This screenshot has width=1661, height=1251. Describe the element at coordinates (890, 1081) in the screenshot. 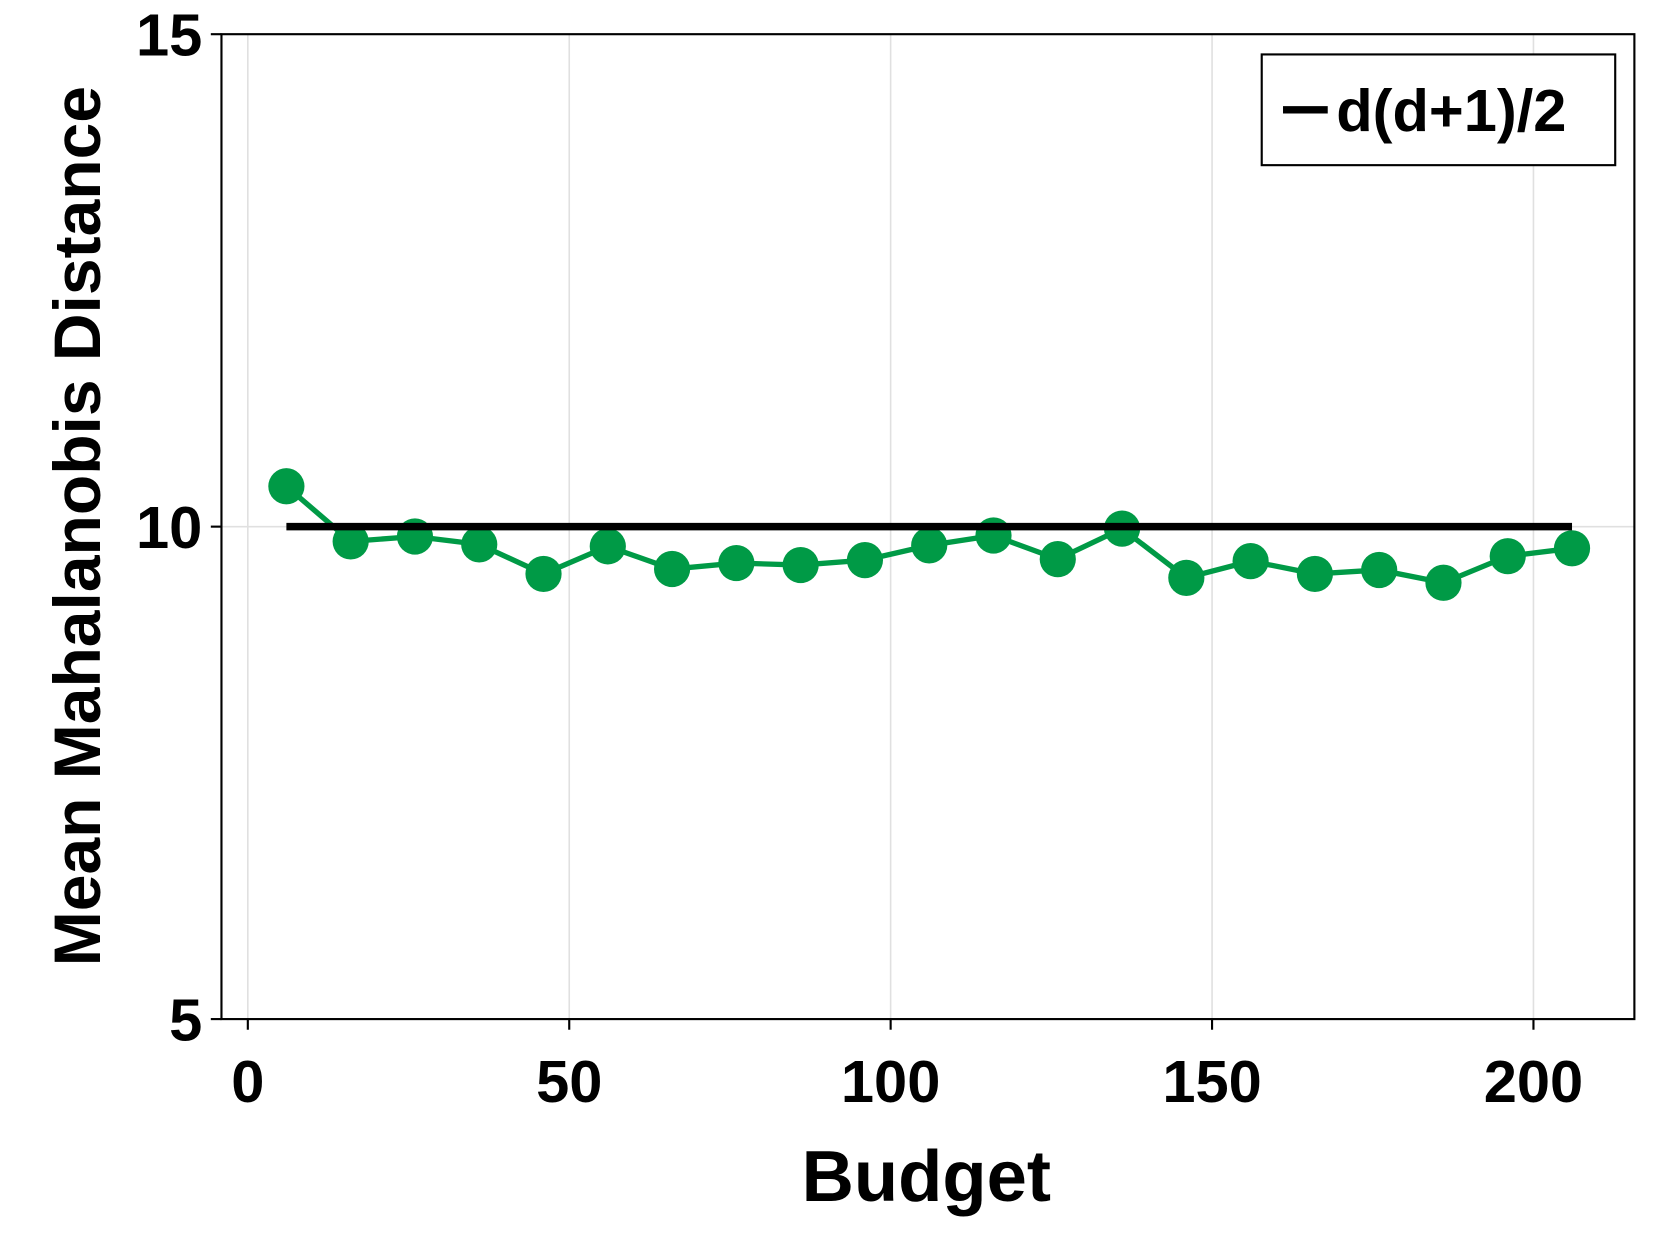

I see `x-tick-label: 100` at that location.